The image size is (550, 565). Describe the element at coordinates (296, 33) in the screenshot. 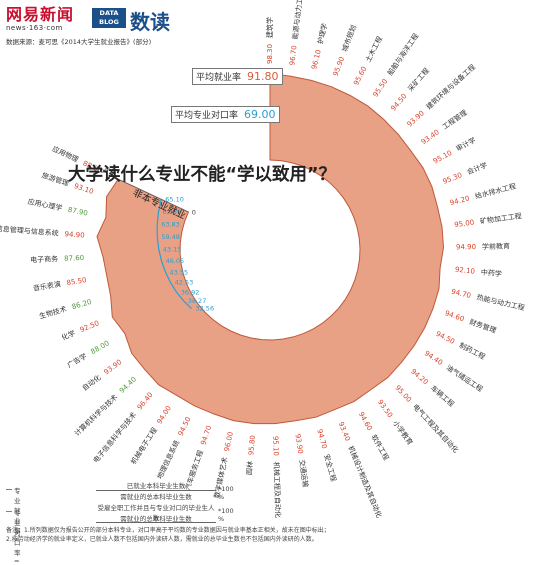

I see `major-label-group: 96.70 能源与动力工程` at that location.